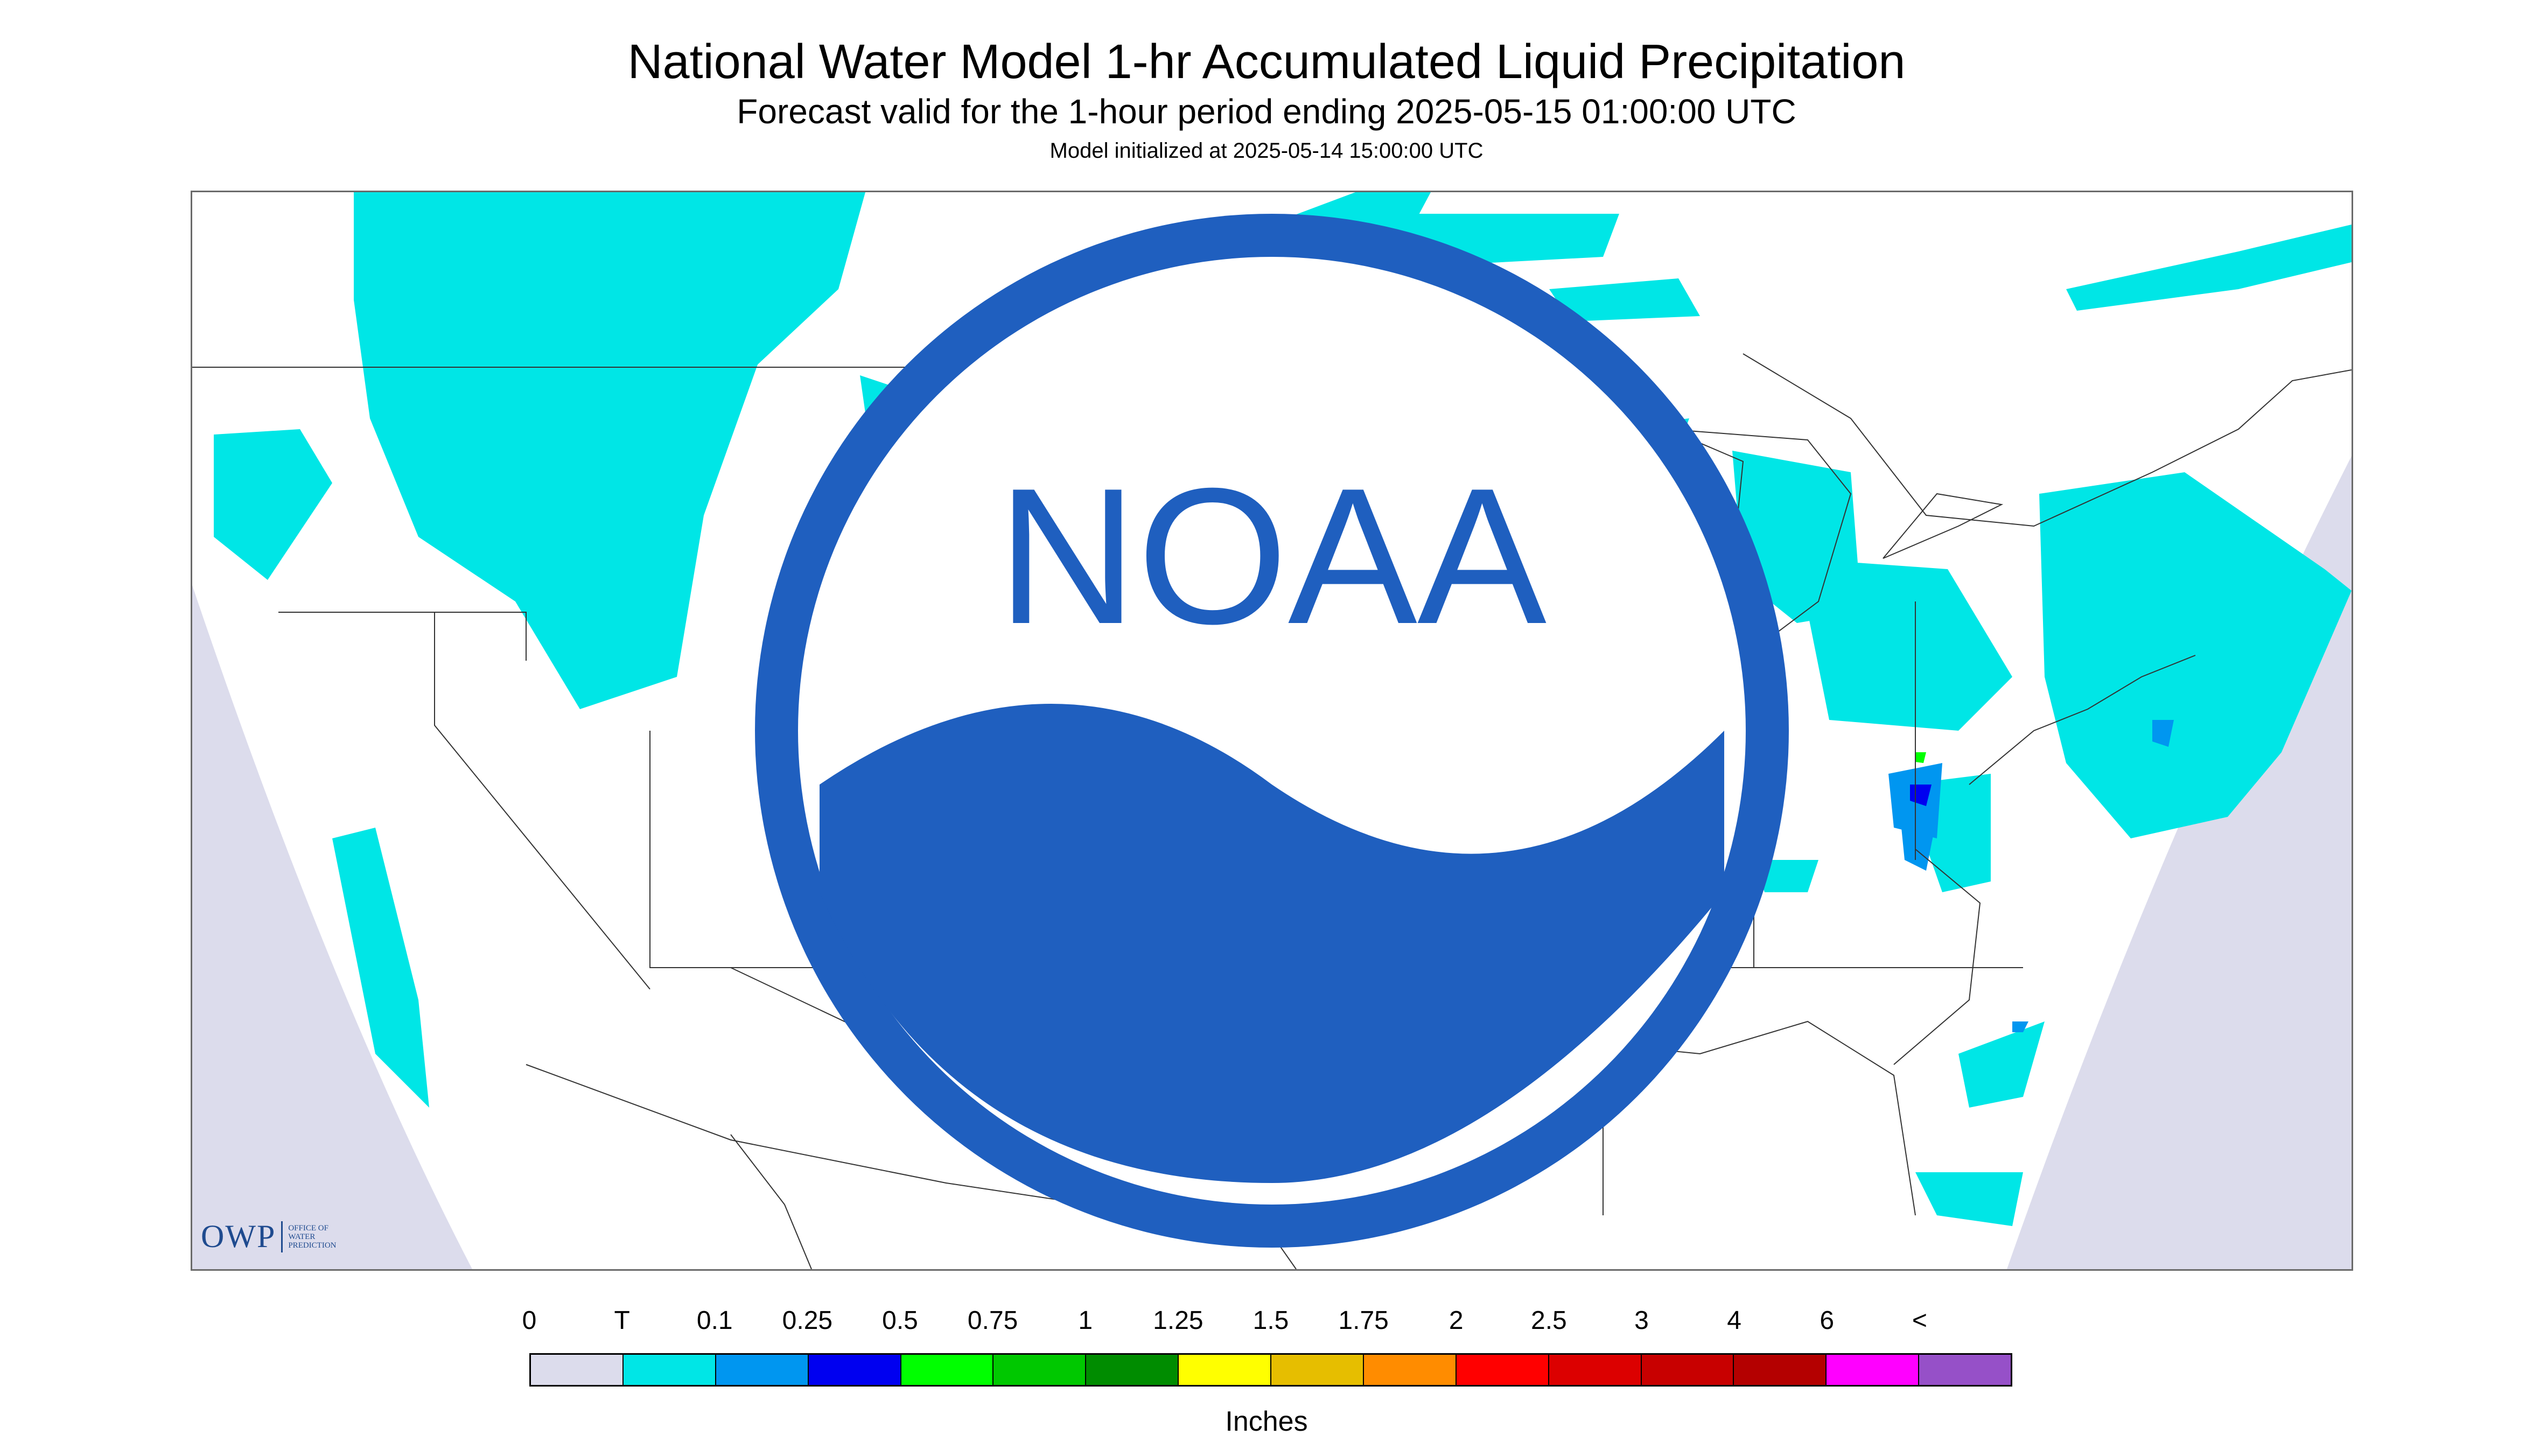 This screenshot has height=1456, width=2533. What do you see at coordinates (1759, 532) in the screenshot?
I see `great-lakes-outline` at bounding box center [1759, 532].